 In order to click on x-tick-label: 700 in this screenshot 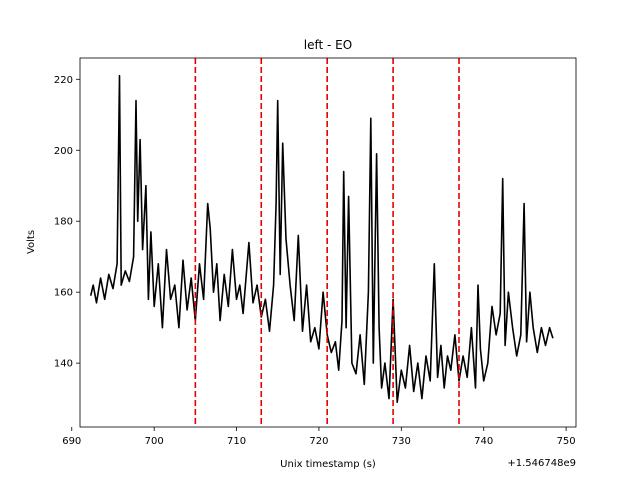, I will do `click(154, 441)`.